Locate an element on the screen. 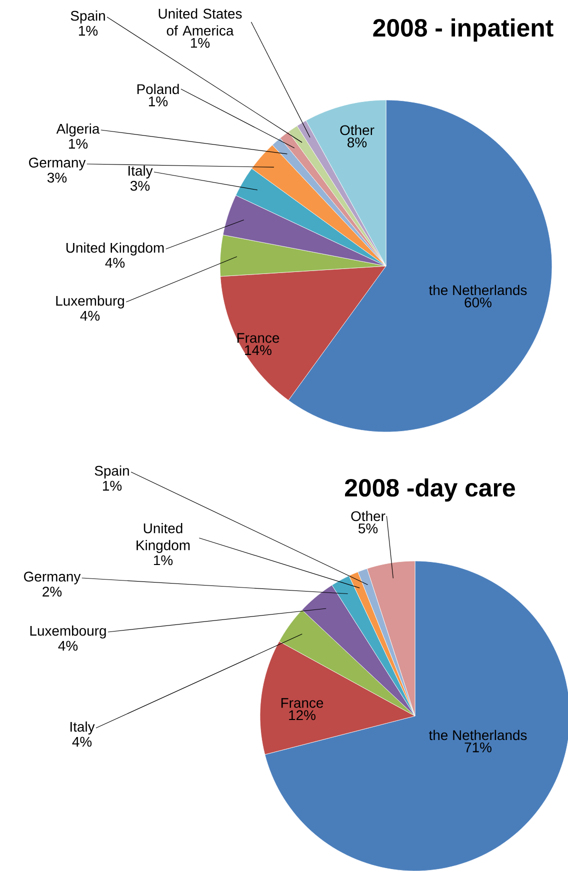  data-label: 71% is located at coordinates (478, 747).